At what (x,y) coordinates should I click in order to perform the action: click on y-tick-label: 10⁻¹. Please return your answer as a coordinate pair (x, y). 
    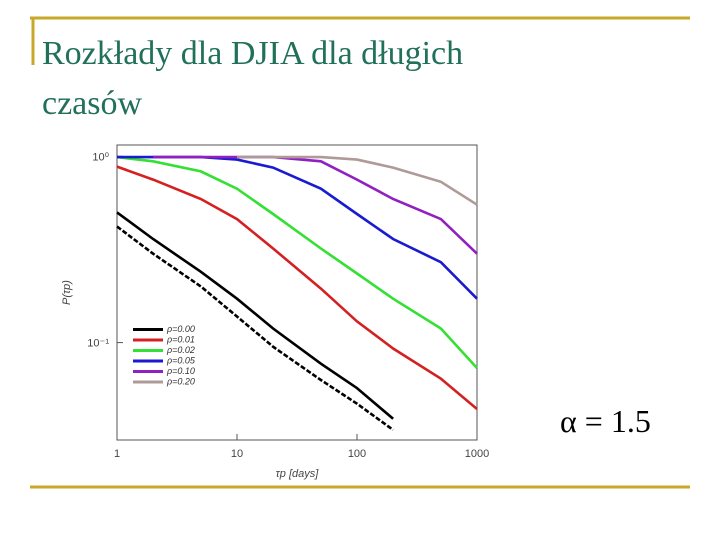
    Looking at the image, I should click on (98, 344).